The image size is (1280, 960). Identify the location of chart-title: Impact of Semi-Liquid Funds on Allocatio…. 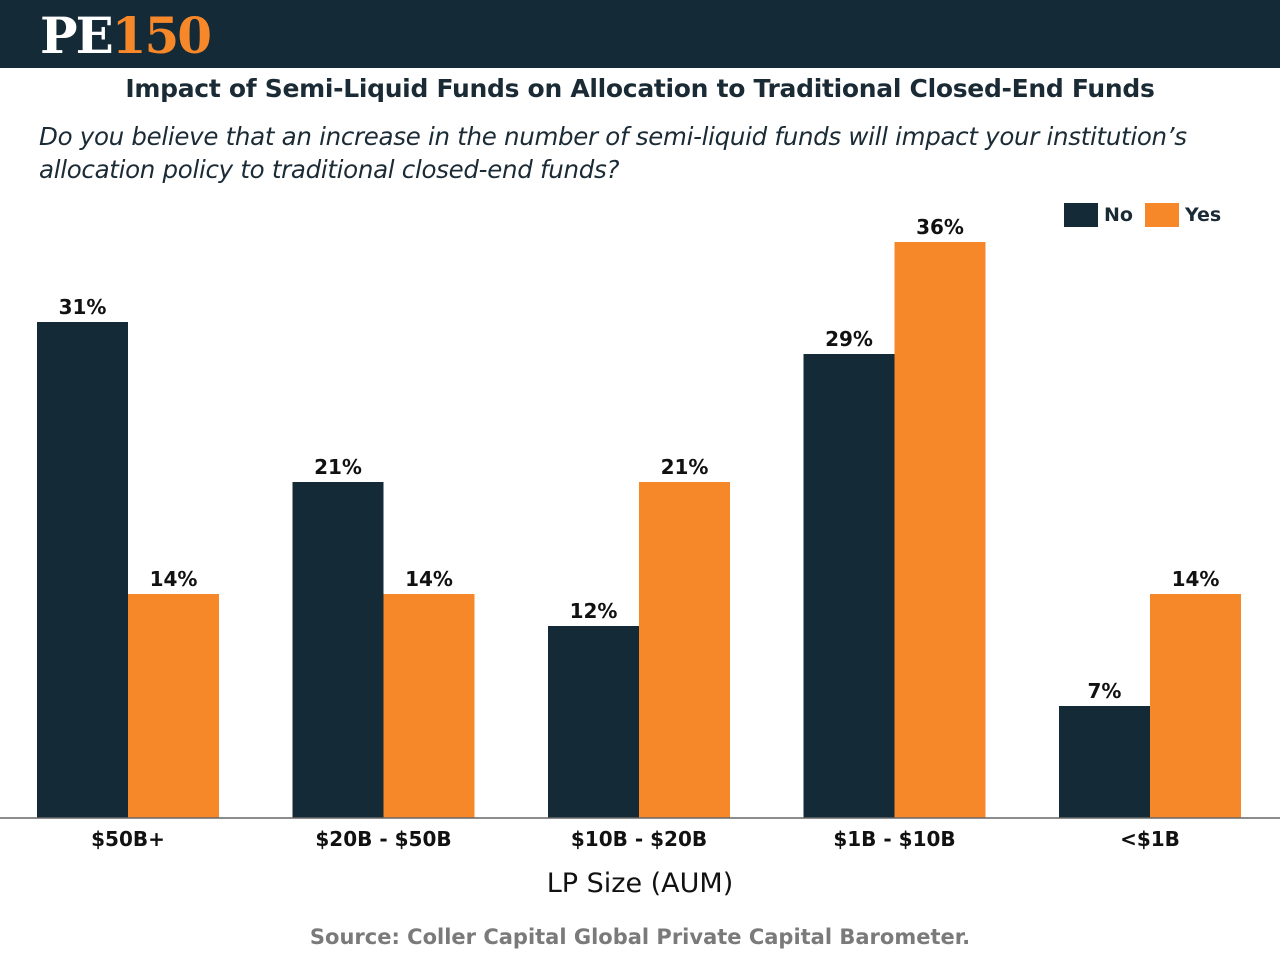
(640, 88).